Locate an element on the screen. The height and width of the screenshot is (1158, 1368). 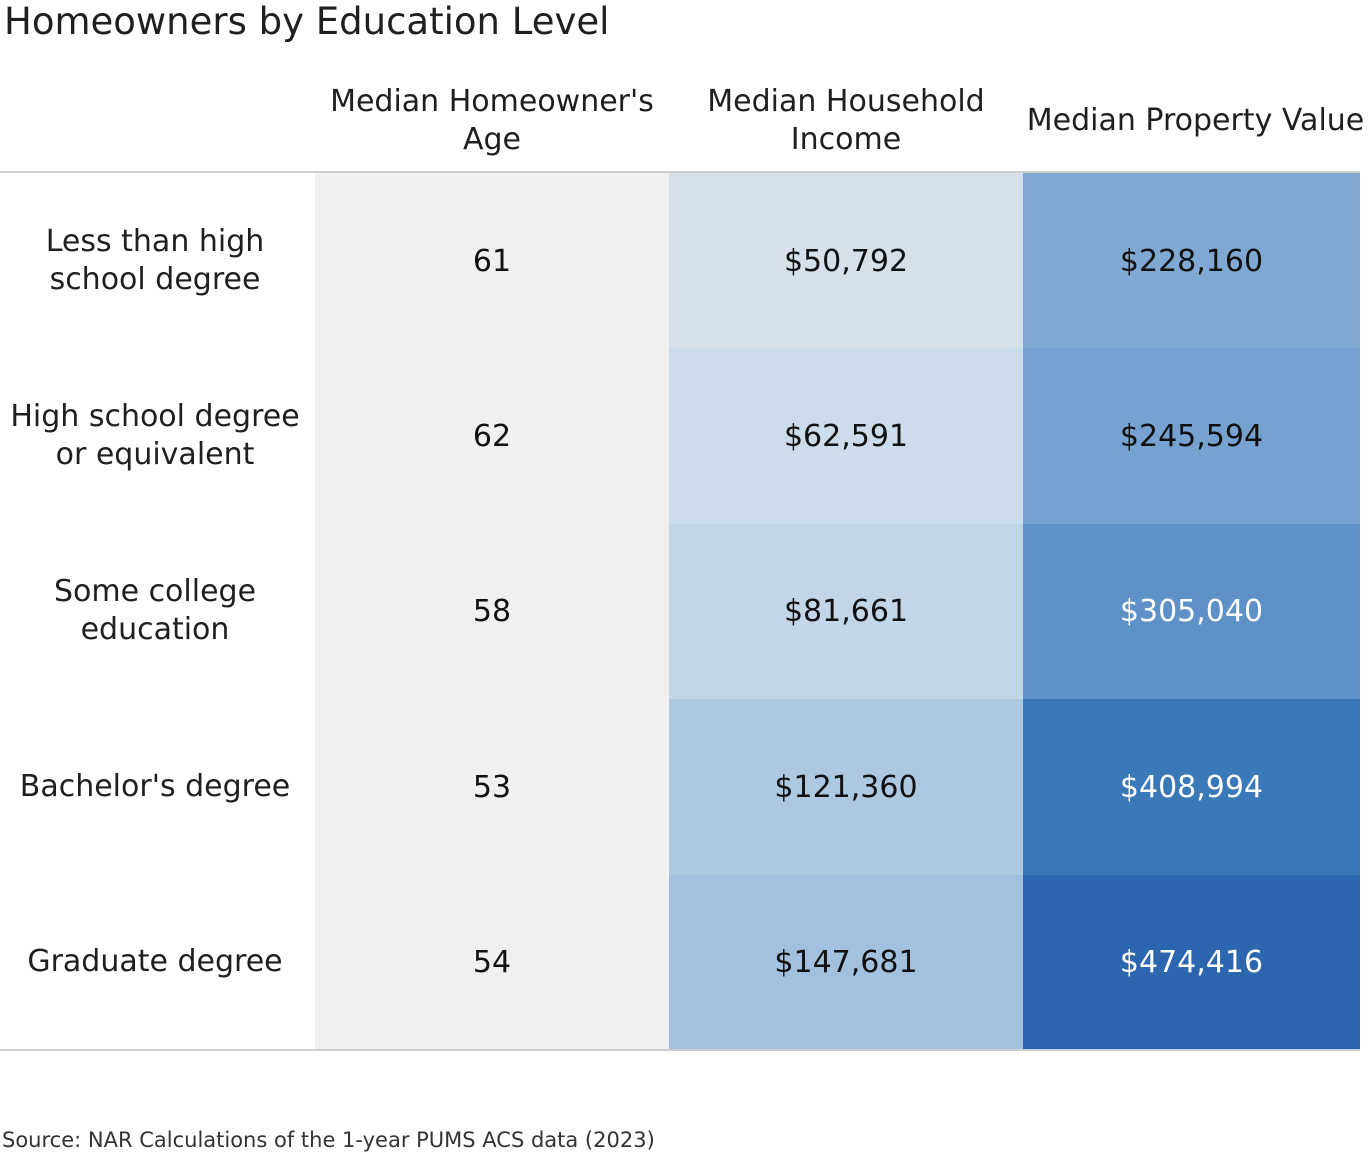
row-label: Graduate degree is located at coordinates (155, 962).